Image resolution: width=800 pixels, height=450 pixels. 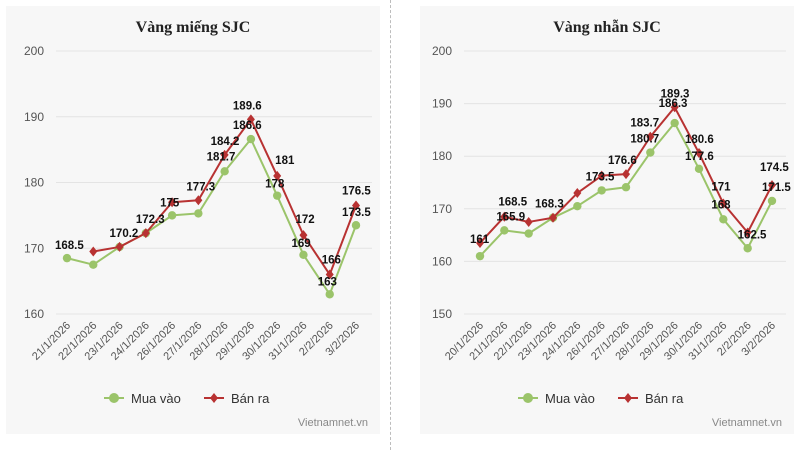 I want to click on data-label: 184.2, so click(x=225, y=142).